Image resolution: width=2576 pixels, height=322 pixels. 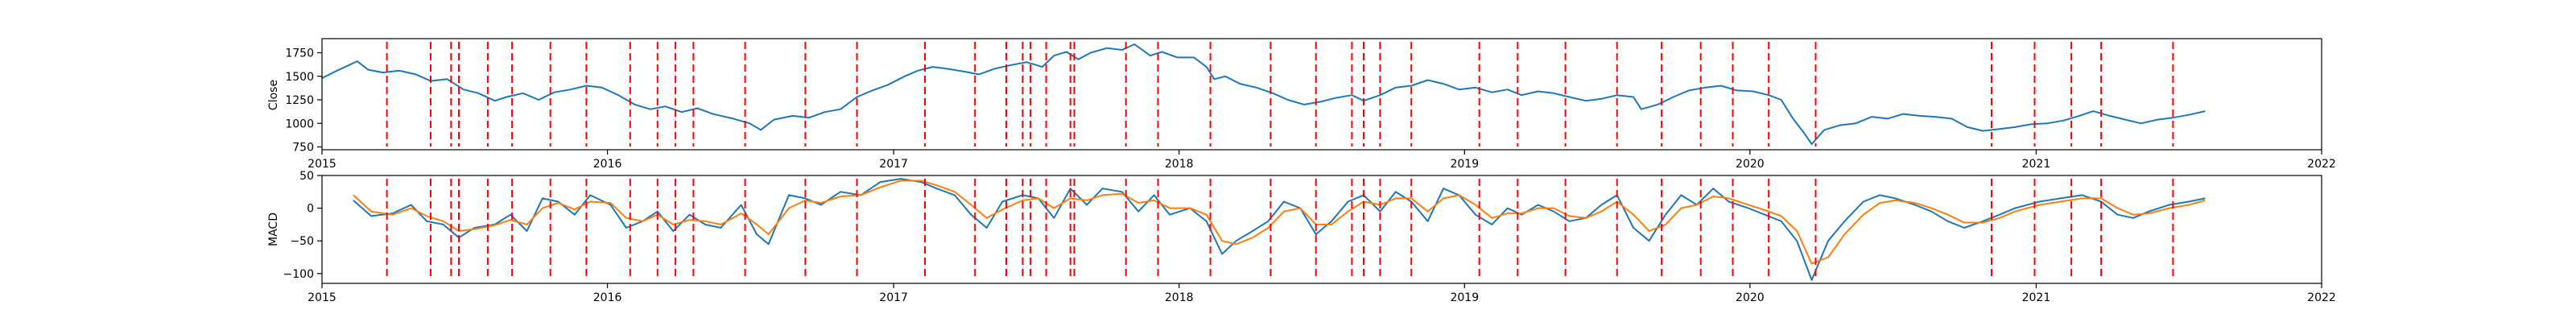 What do you see at coordinates (1464, 164) in the screenshot?
I see `close-x-tick-label-4: 2019` at bounding box center [1464, 164].